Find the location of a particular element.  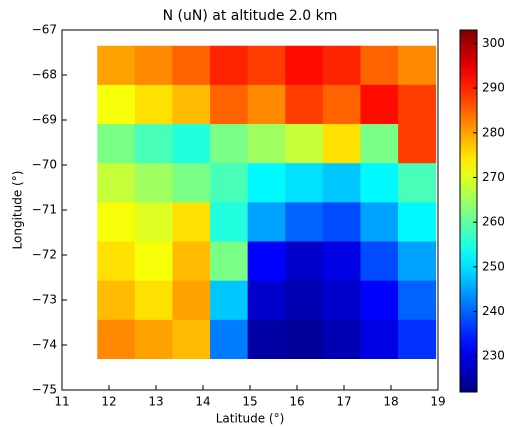

colorbar-tick-label: 230 is located at coordinates (493, 356).